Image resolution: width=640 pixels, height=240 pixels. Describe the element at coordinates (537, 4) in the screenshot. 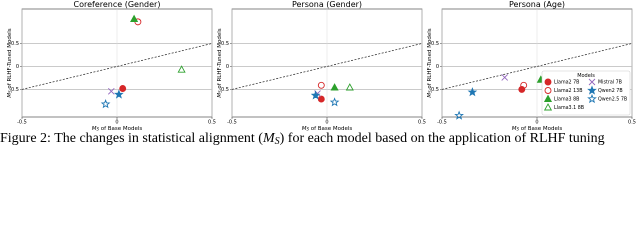

I see `panel-title: Persona (Age)` at that location.